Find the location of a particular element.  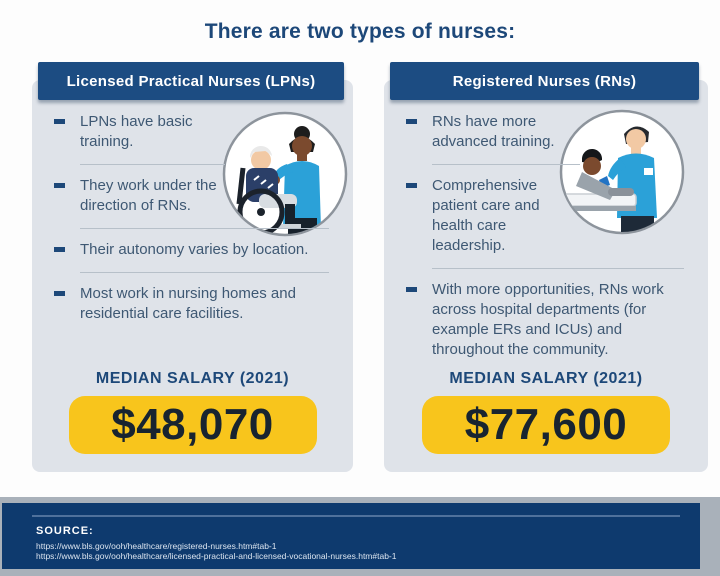

rn-salary-label: MEDIAN SALARY (2021) is located at coordinates (546, 378).